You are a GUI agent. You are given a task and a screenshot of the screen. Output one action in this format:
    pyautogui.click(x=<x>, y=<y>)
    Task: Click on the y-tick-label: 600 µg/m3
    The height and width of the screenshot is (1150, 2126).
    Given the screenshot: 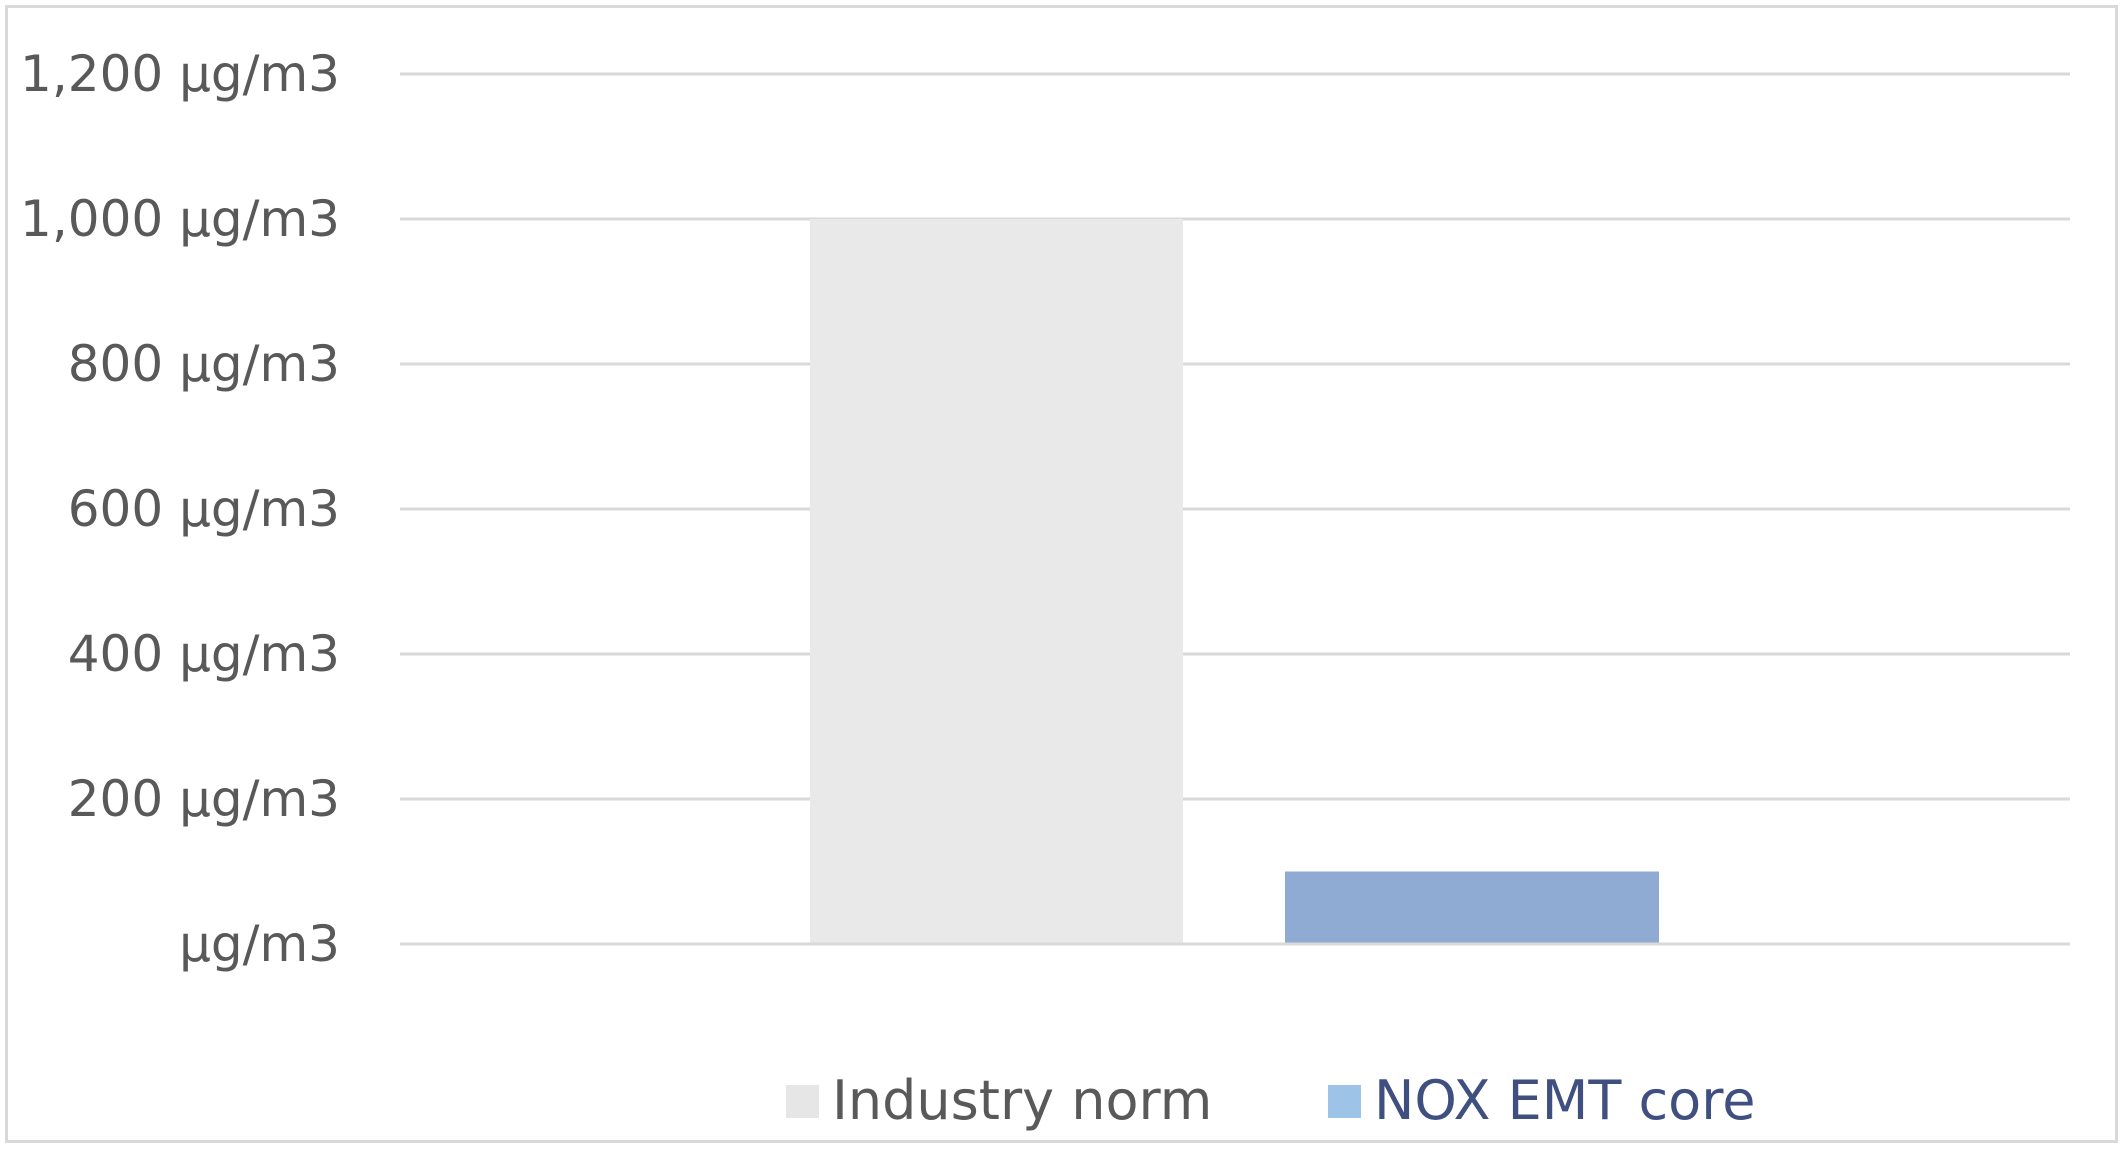 What is the action you would take?
    pyautogui.click(x=204, y=509)
    